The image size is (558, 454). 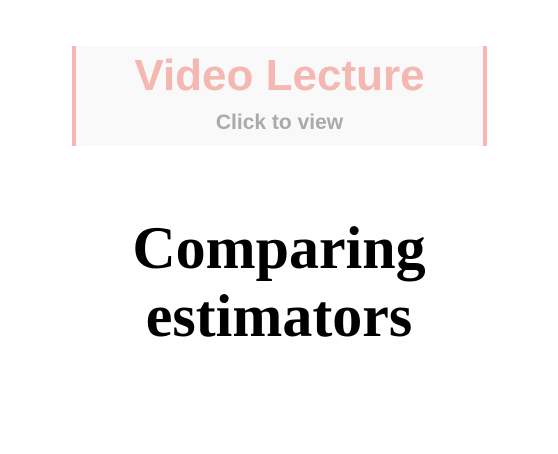 I want to click on click-to-view-label: Click to view, so click(x=279, y=122).